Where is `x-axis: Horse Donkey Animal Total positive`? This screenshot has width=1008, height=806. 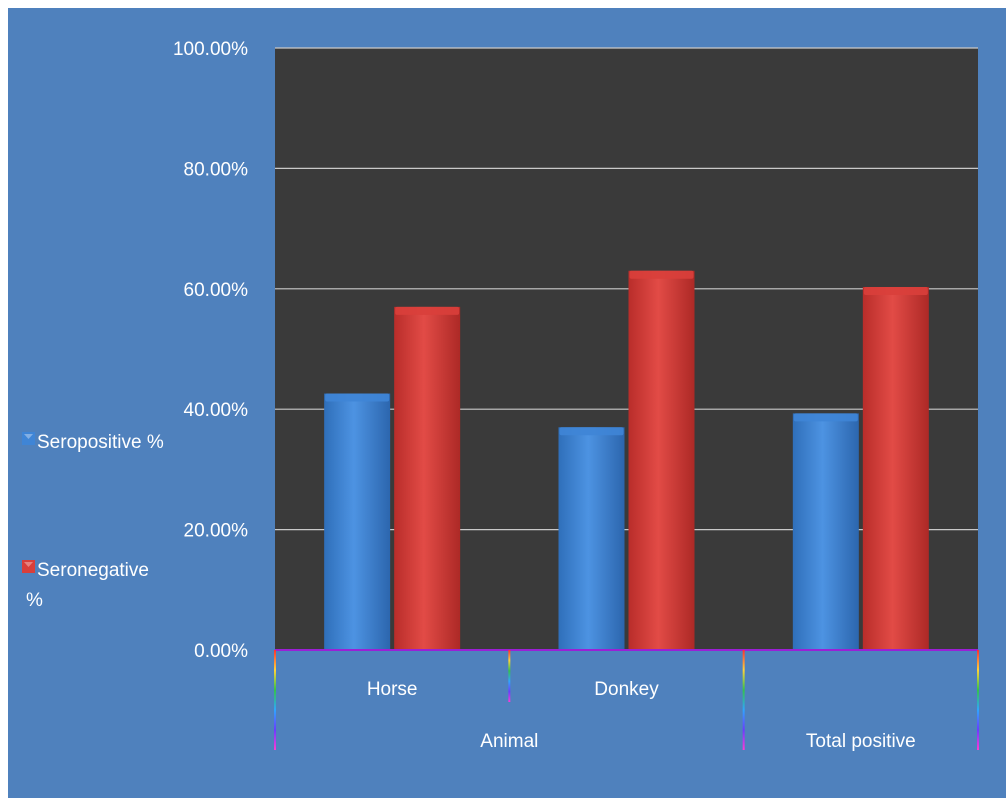
x-axis: Horse Donkey Animal Total positive is located at coordinates (626, 700).